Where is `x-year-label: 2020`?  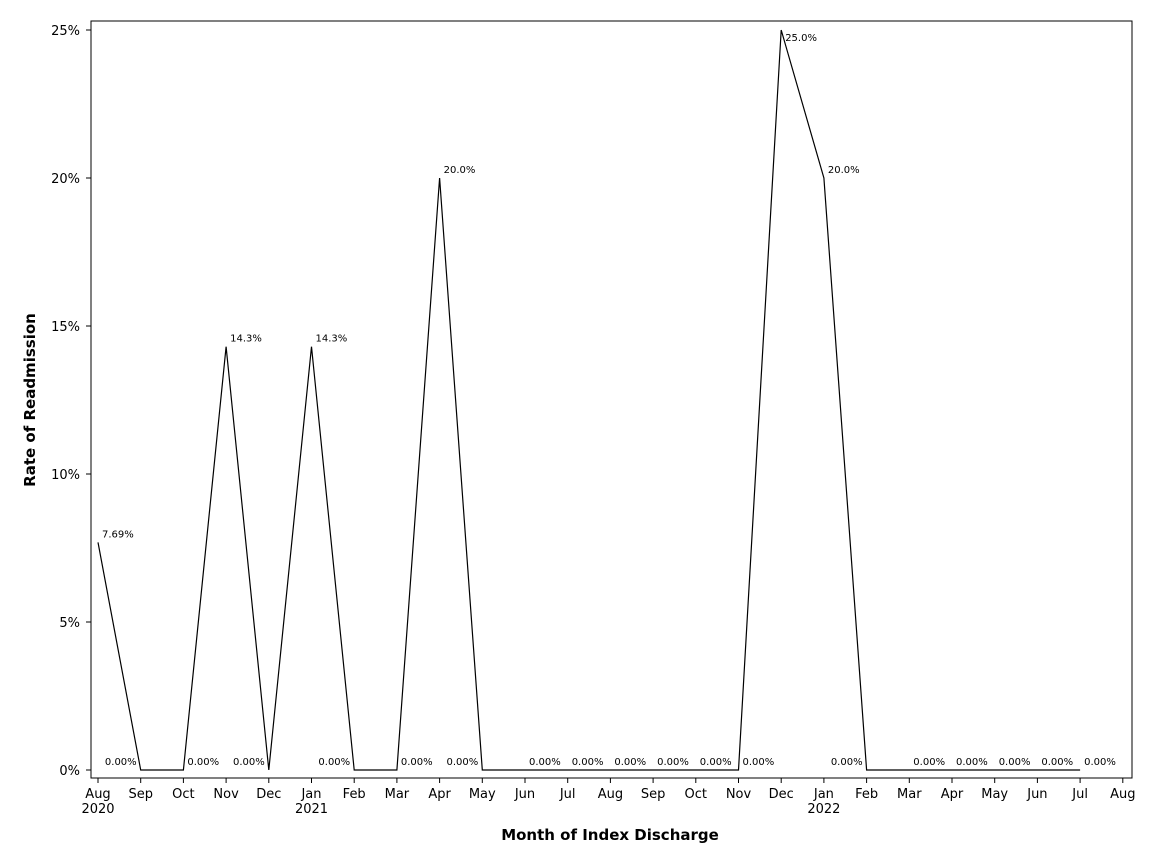
x-year-label: 2020 is located at coordinates (97, 809).